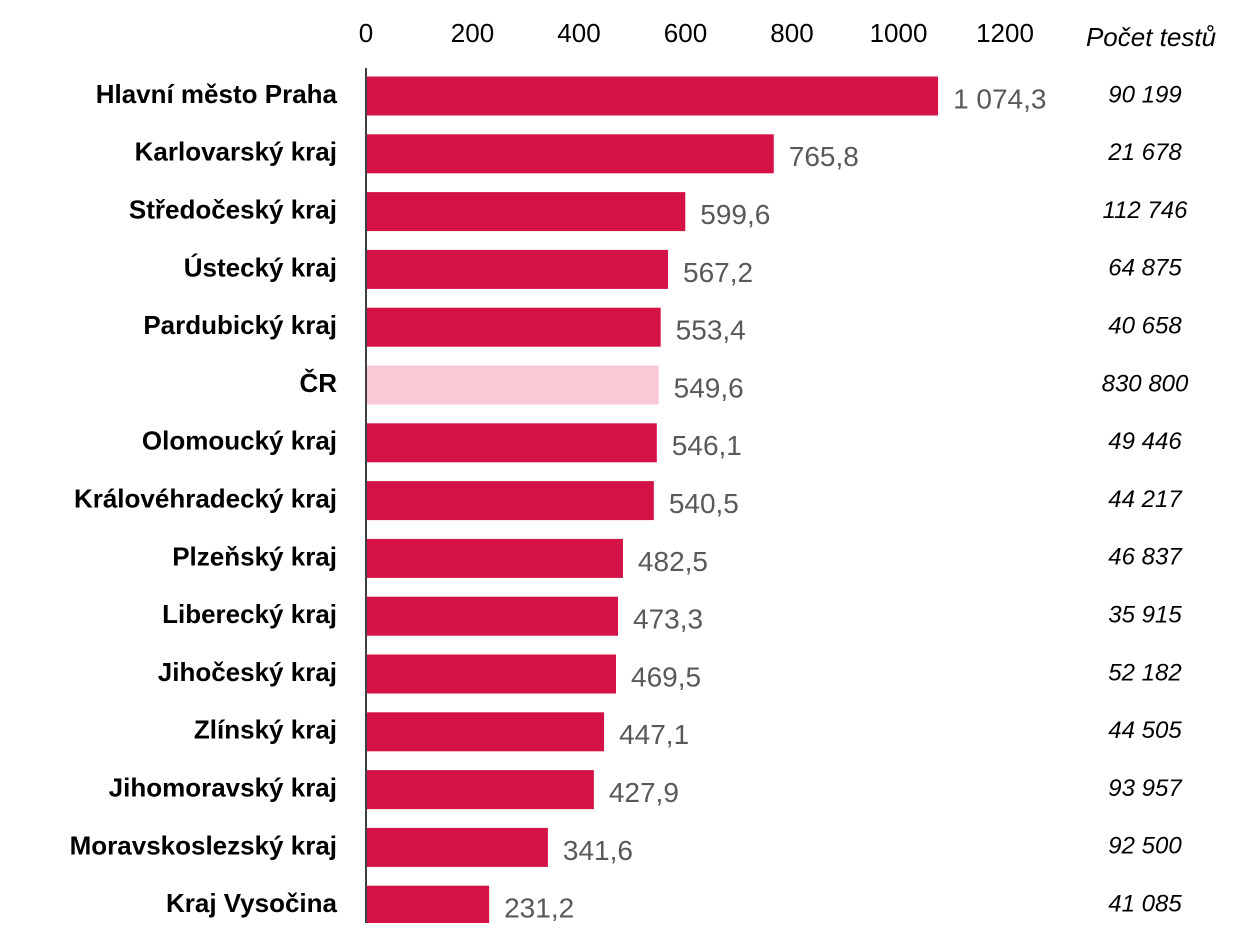  I want to click on category-label: Jihočeský kraj, so click(247, 672).